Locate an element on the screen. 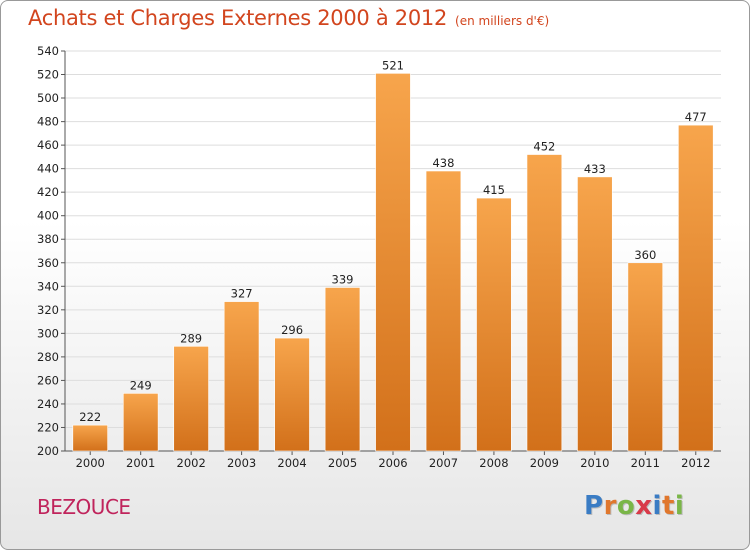 This screenshot has width=750, height=550. x-tick-label-2001: 2001 is located at coordinates (140, 463).